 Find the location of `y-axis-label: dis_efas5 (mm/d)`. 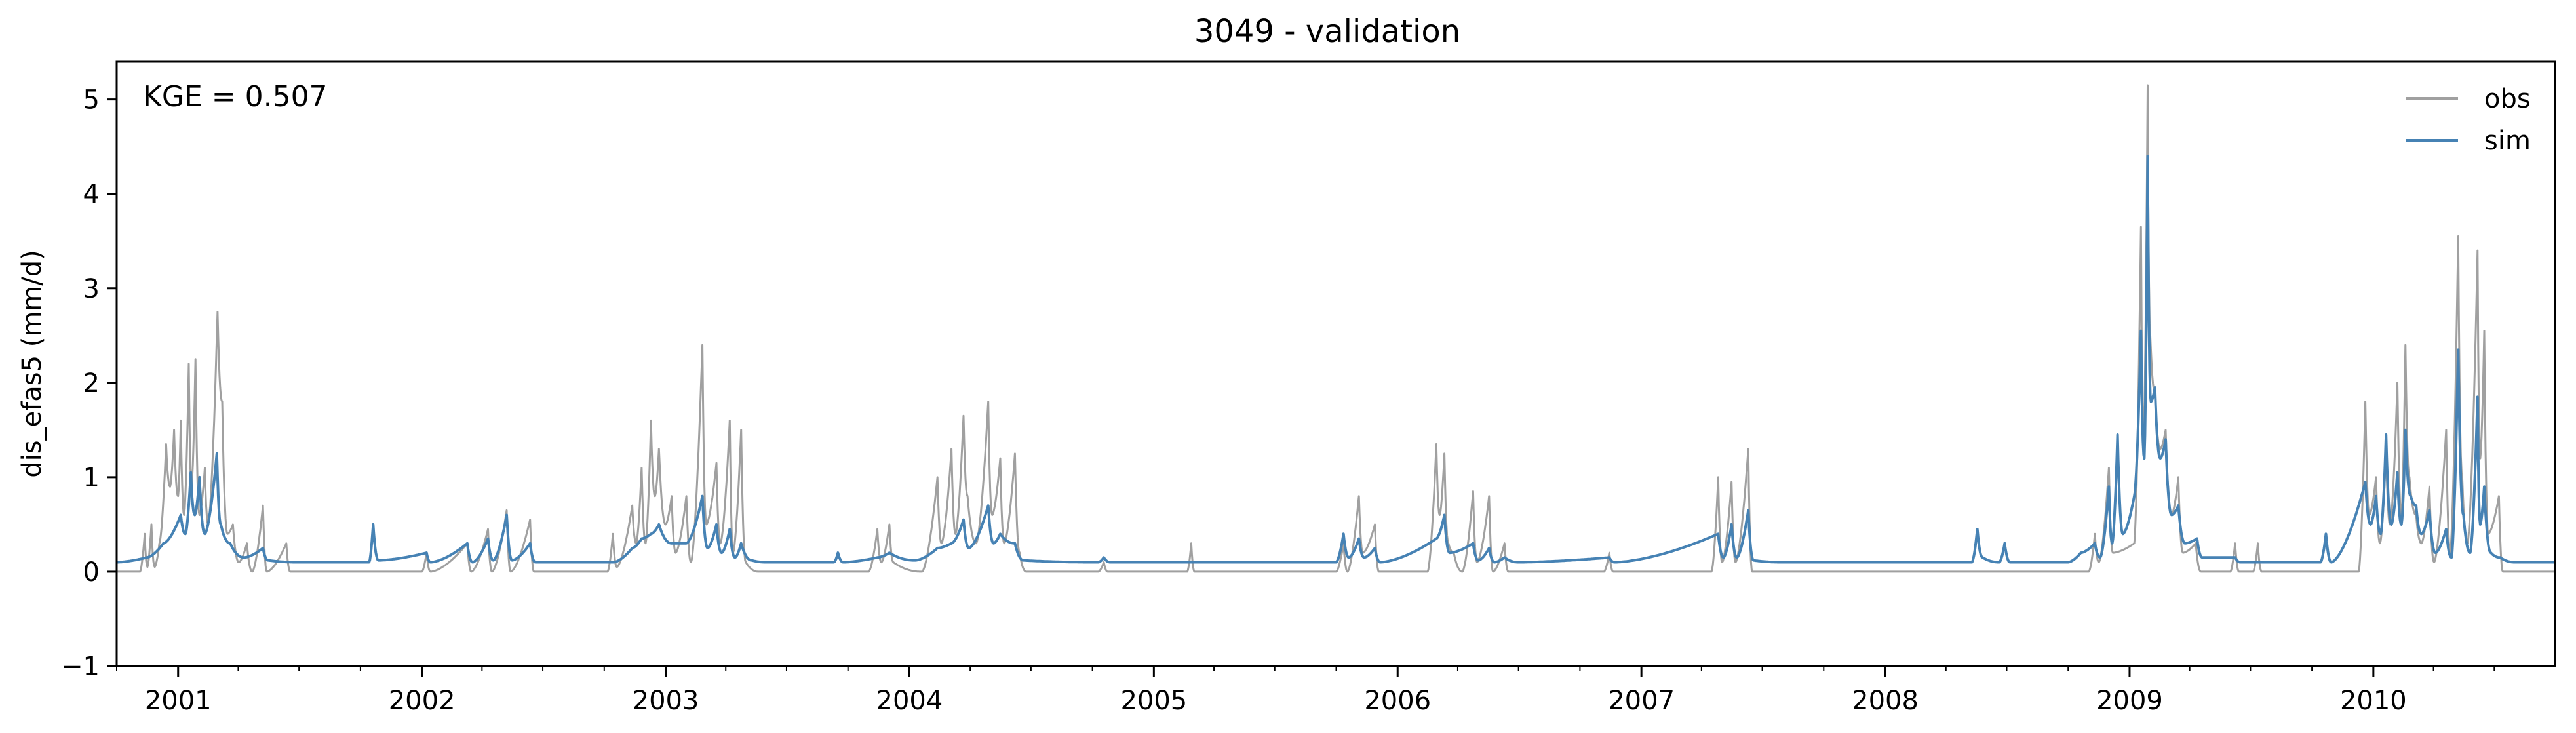

y-axis-label: dis_efas5 (mm/d) is located at coordinates (32, 364).